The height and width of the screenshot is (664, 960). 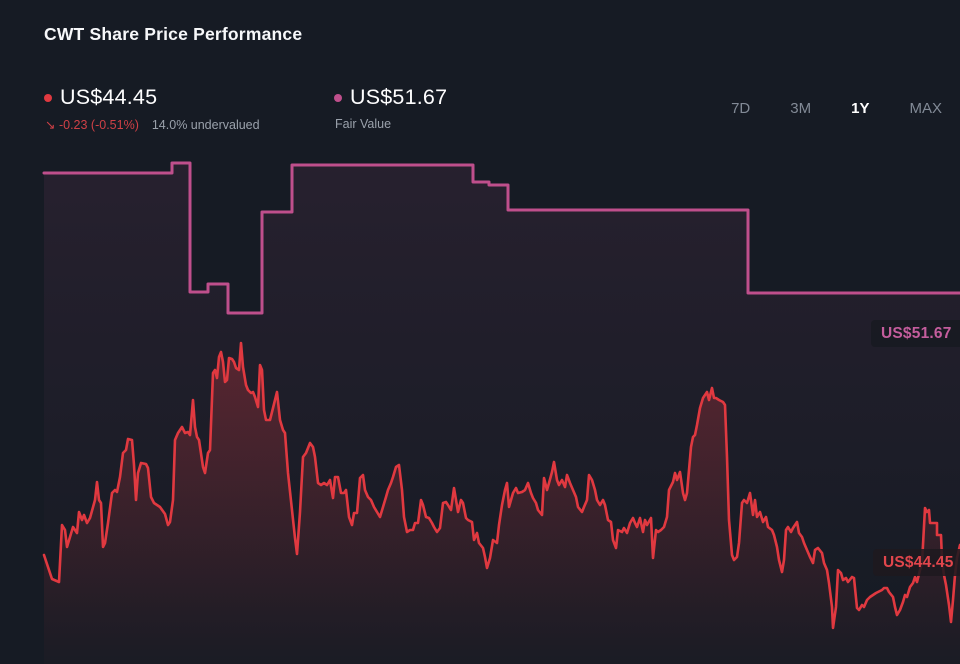 I want to click on time-range-selector: 7D 3M 1Y MAX, so click(x=836, y=108).